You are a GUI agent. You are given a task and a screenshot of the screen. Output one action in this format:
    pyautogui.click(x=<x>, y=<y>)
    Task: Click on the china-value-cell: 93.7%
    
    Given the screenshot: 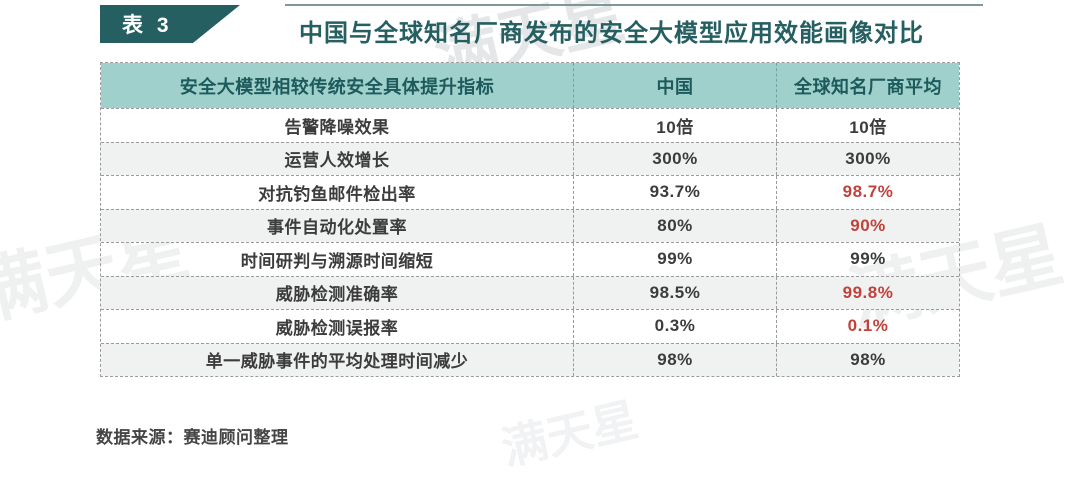 What is the action you would take?
    pyautogui.click(x=674, y=192)
    